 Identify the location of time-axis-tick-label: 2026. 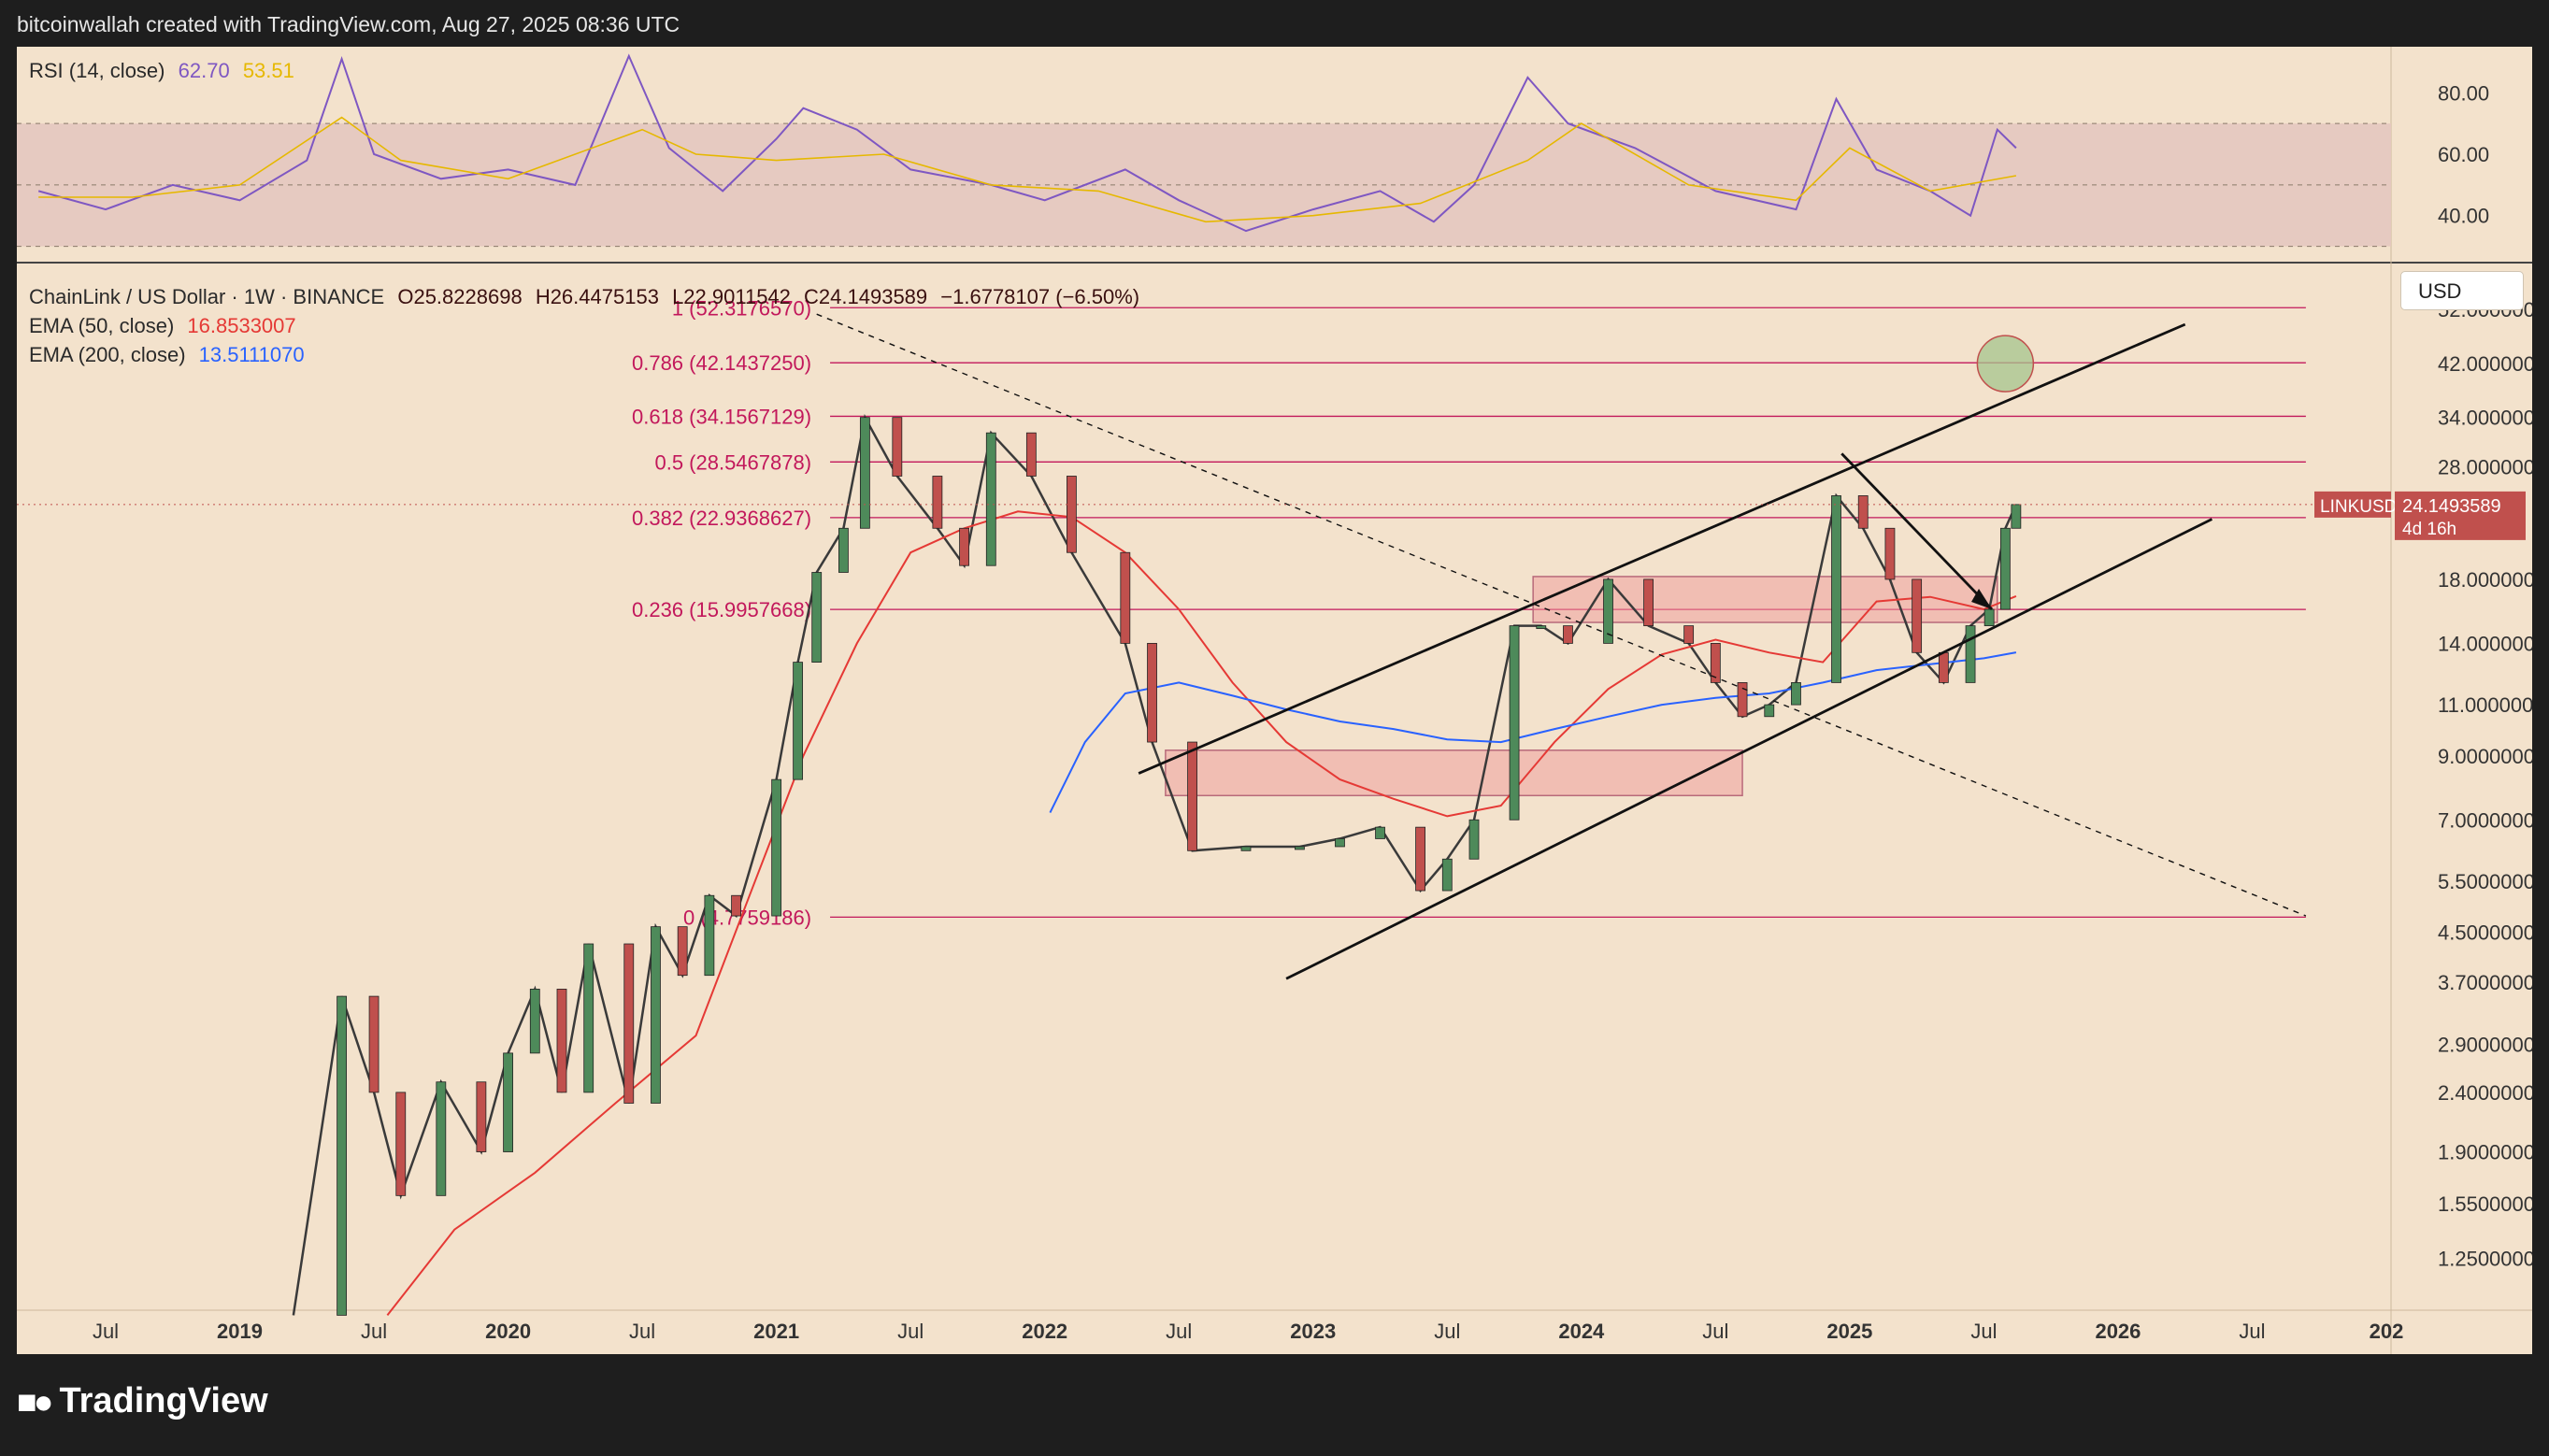
(2118, 1331).